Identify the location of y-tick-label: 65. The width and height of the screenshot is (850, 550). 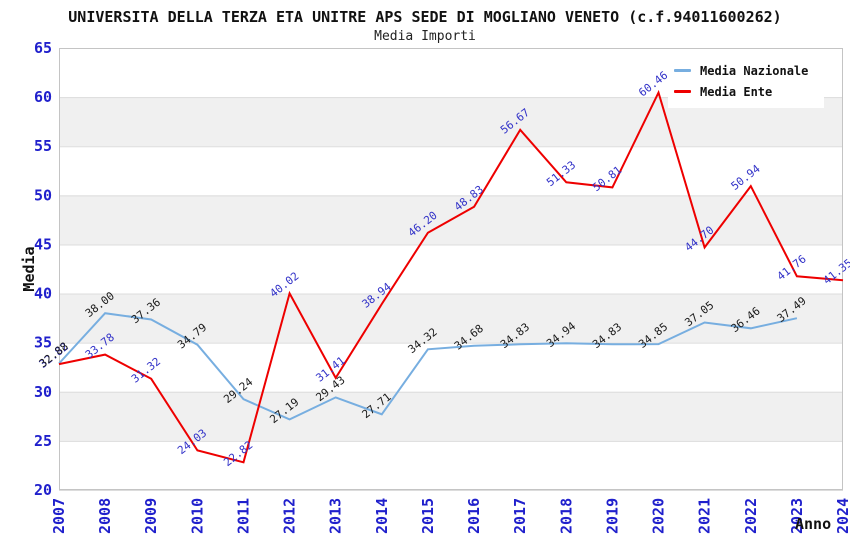
(43, 48).